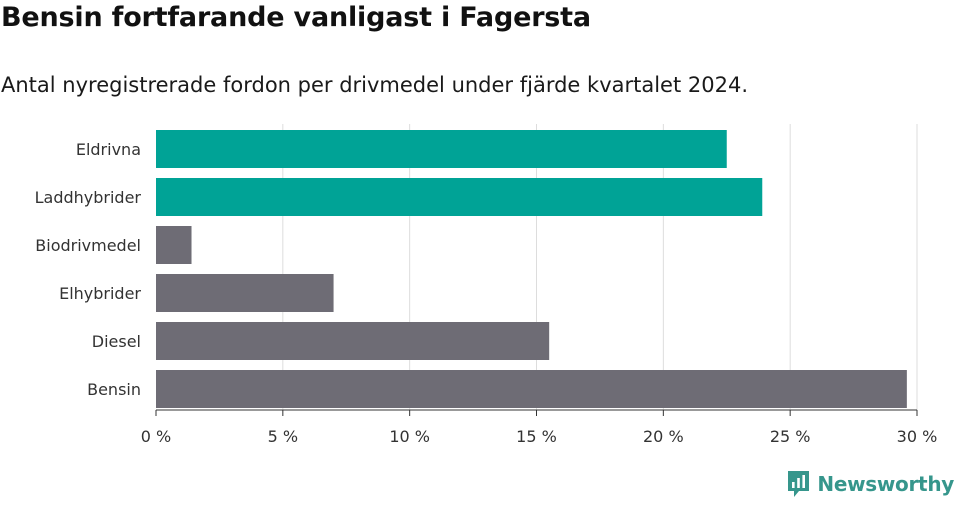 The height and width of the screenshot is (505, 960). I want to click on newsworthy-logo-icon, so click(799, 484).